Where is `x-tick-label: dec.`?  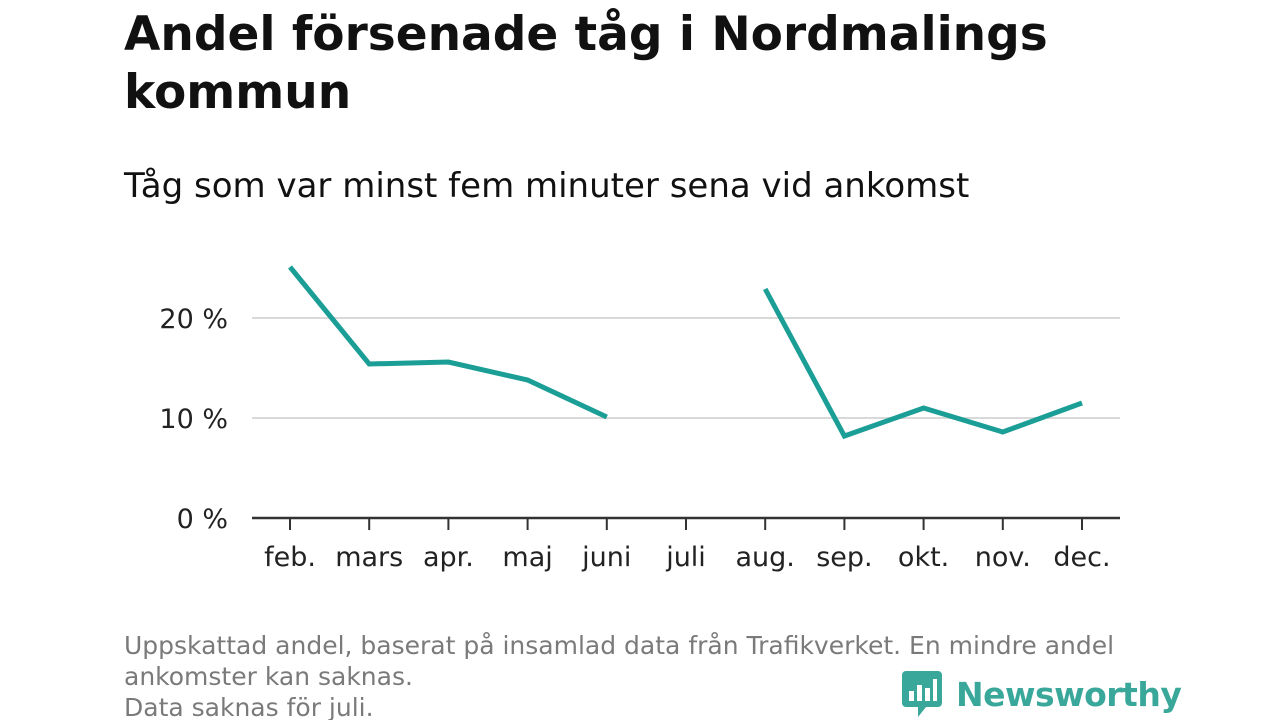 x-tick-label: dec. is located at coordinates (1081, 557).